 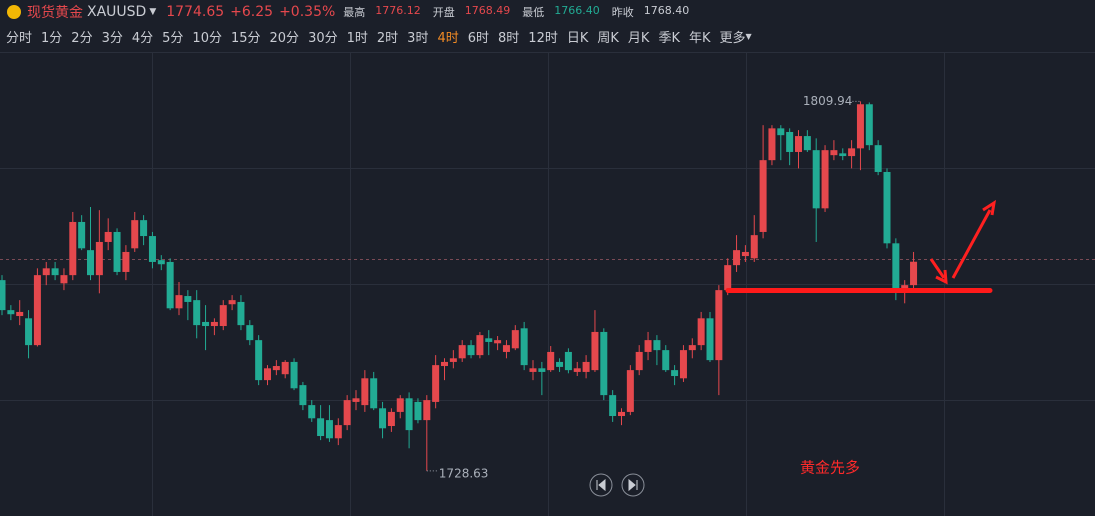 I want to click on timeframe-tab: 2时, so click(x=387, y=38).